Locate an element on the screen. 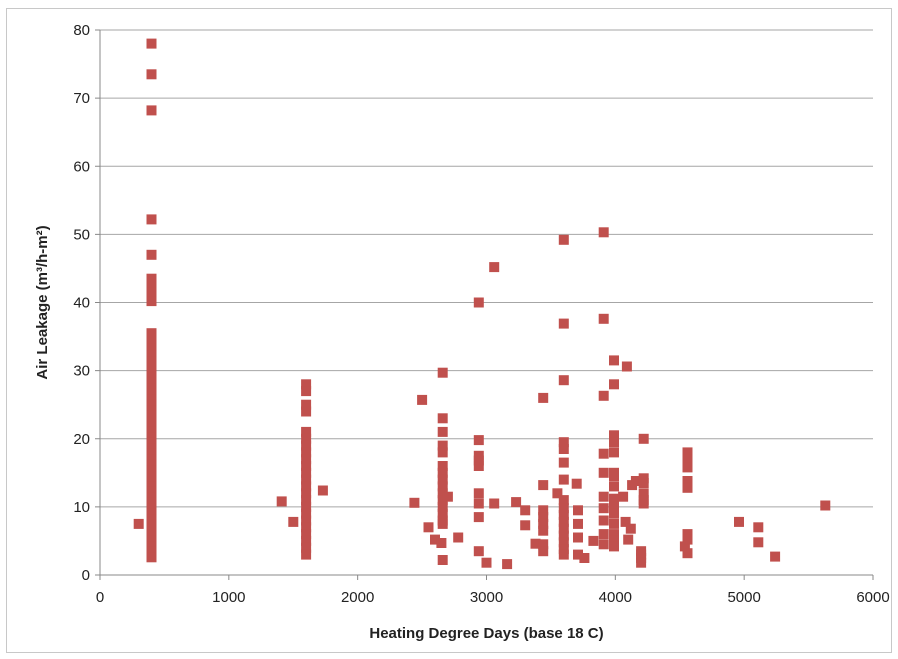 The height and width of the screenshot is (659, 898). y-tick-label: 70 is located at coordinates (81, 98).